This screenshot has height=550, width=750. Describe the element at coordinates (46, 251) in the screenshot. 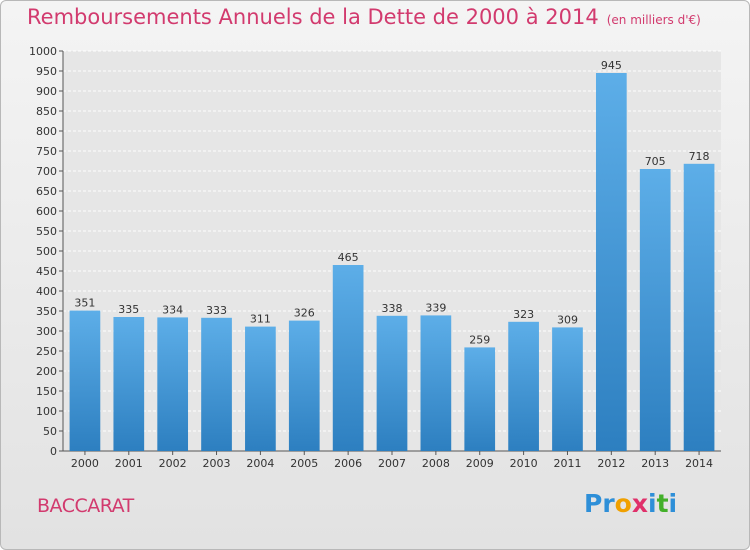

I see `y-tick-label: 500` at that location.